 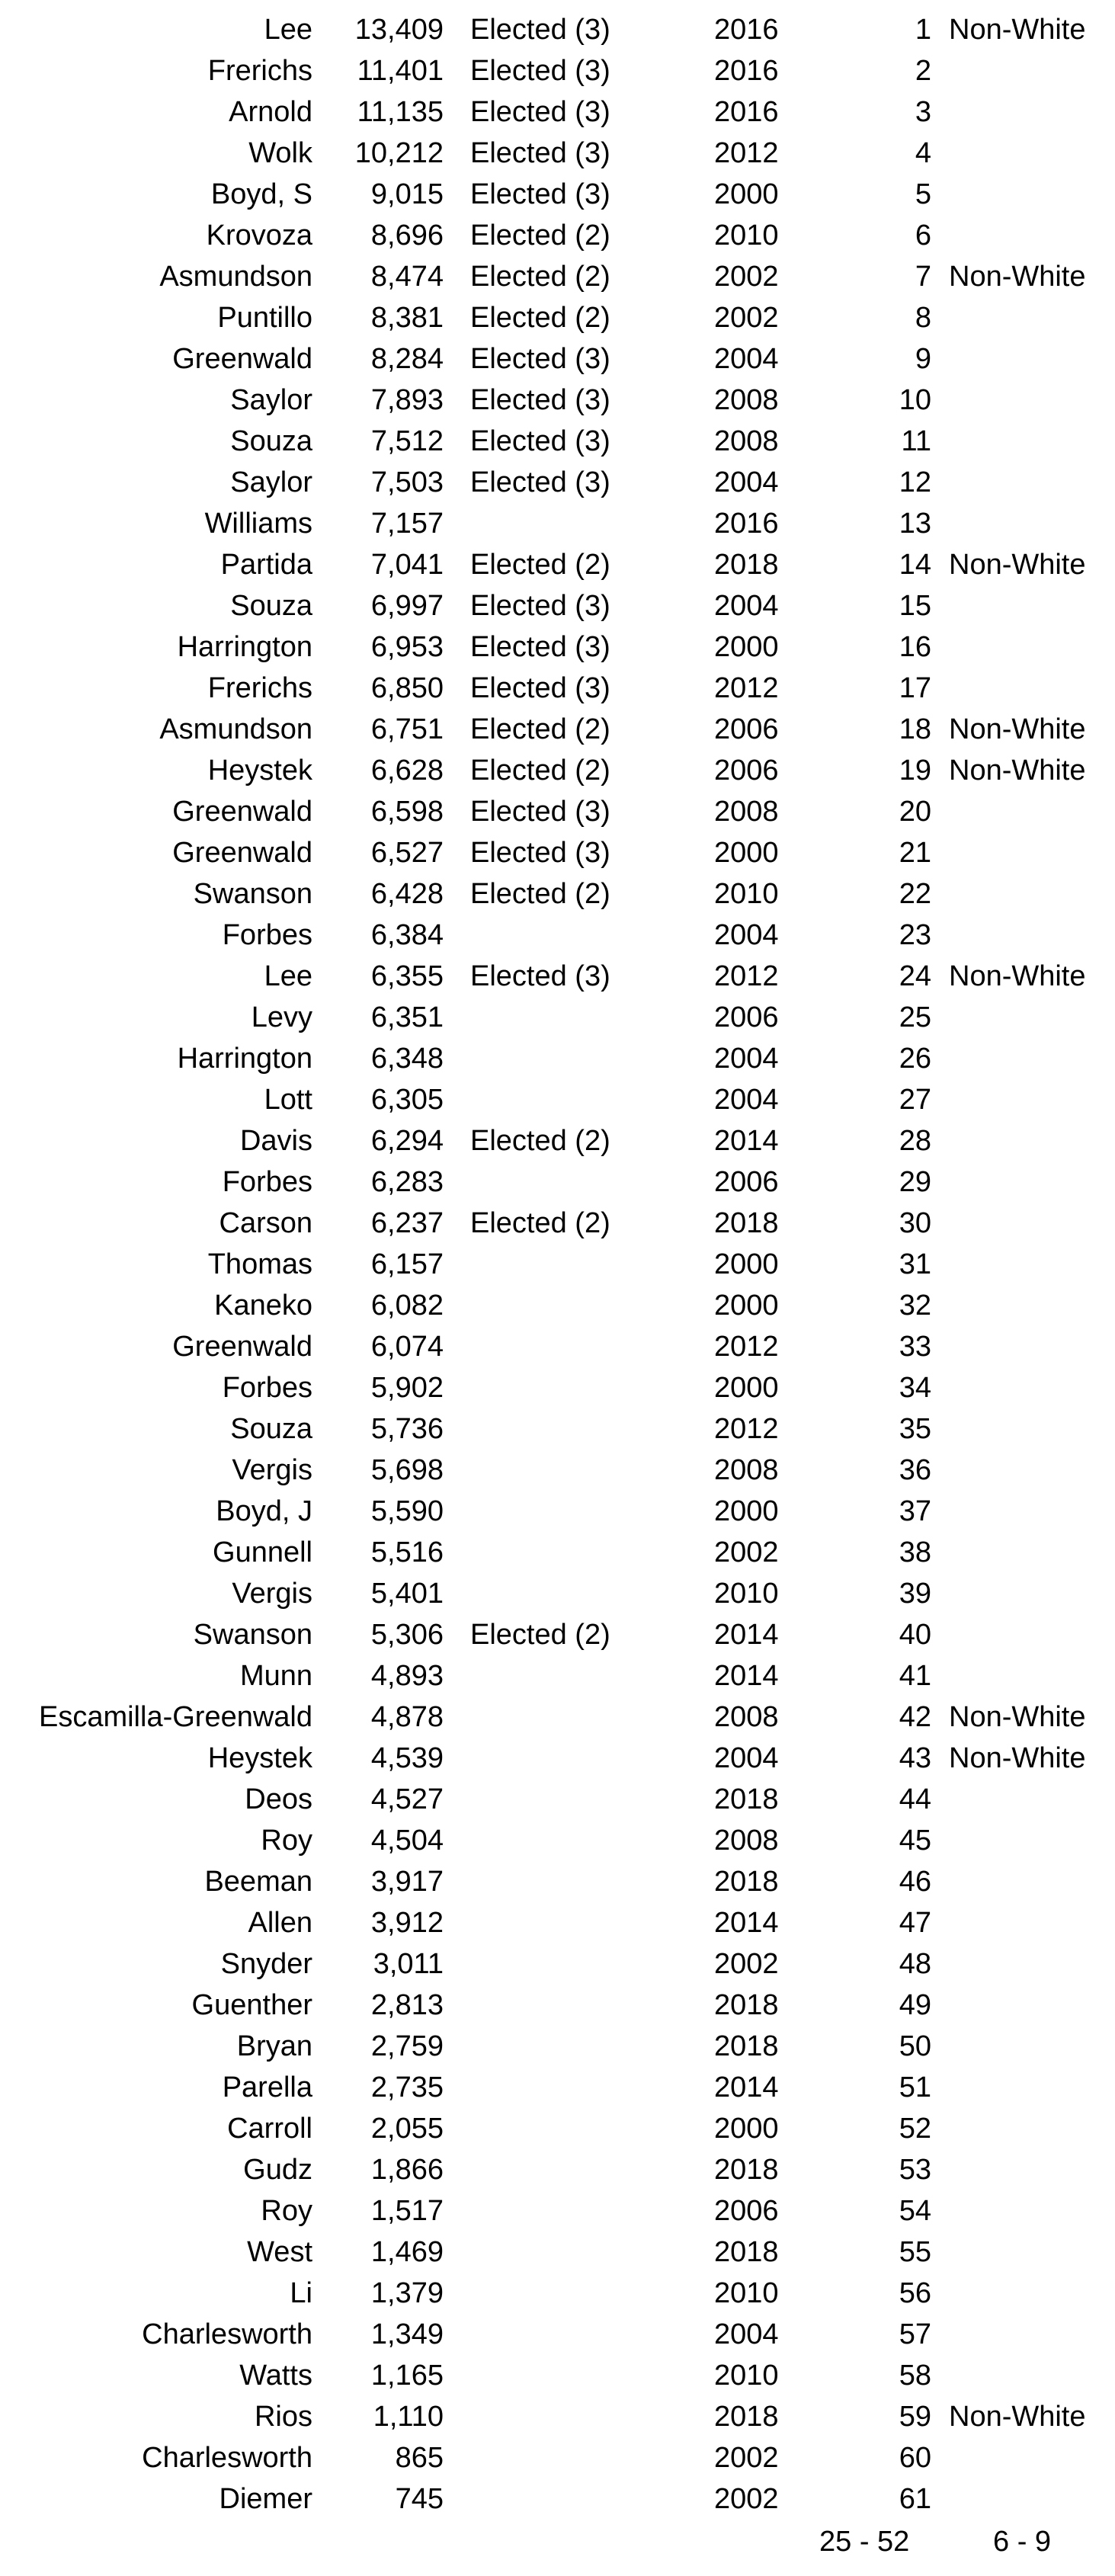 I want to click on cell-votes: 6,157, so click(x=407, y=1264).